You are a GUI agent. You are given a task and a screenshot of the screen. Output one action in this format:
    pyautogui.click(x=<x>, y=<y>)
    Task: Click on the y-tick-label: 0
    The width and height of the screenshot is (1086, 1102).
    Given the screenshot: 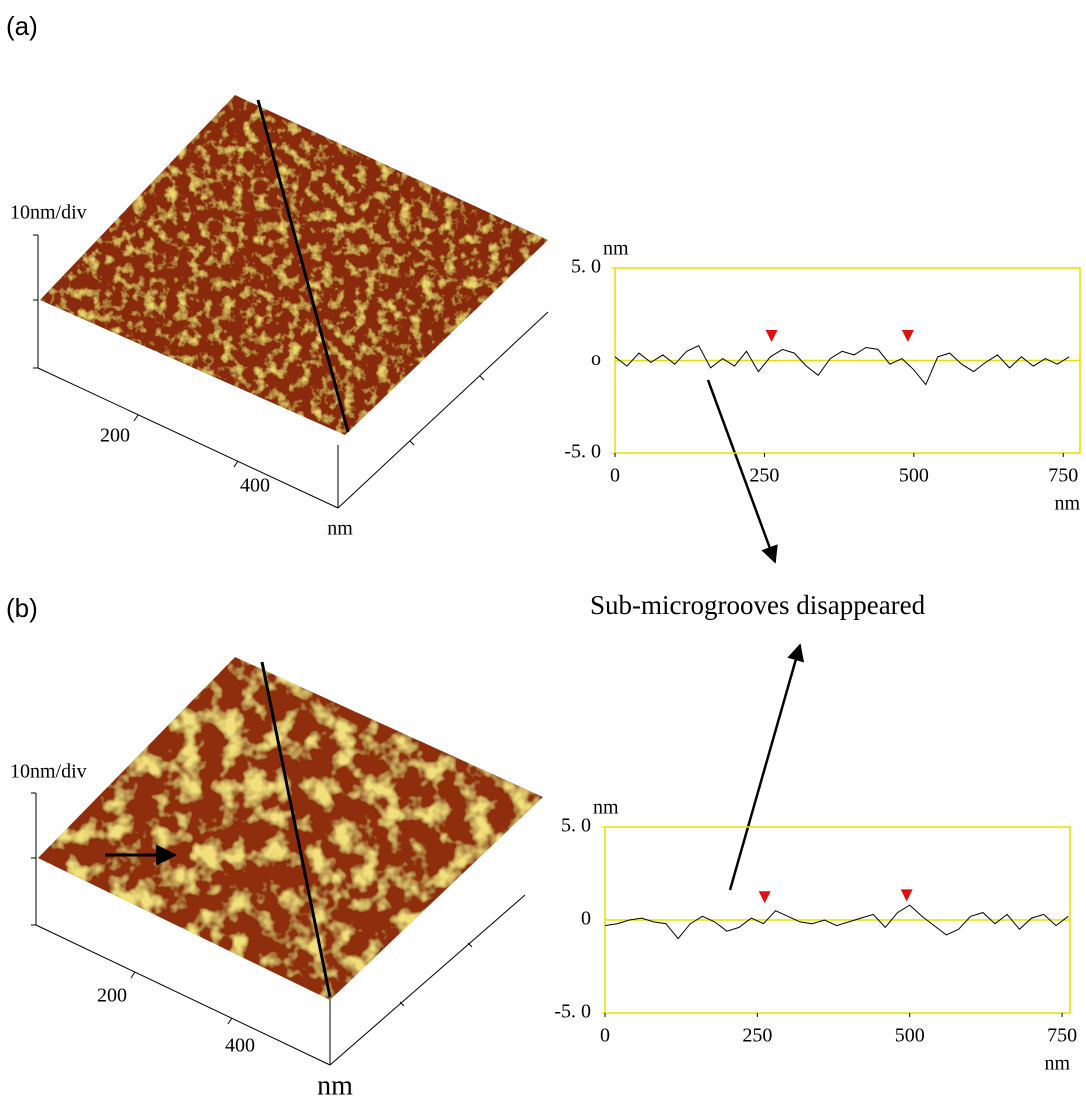 What is the action you would take?
    pyautogui.click(x=586, y=919)
    